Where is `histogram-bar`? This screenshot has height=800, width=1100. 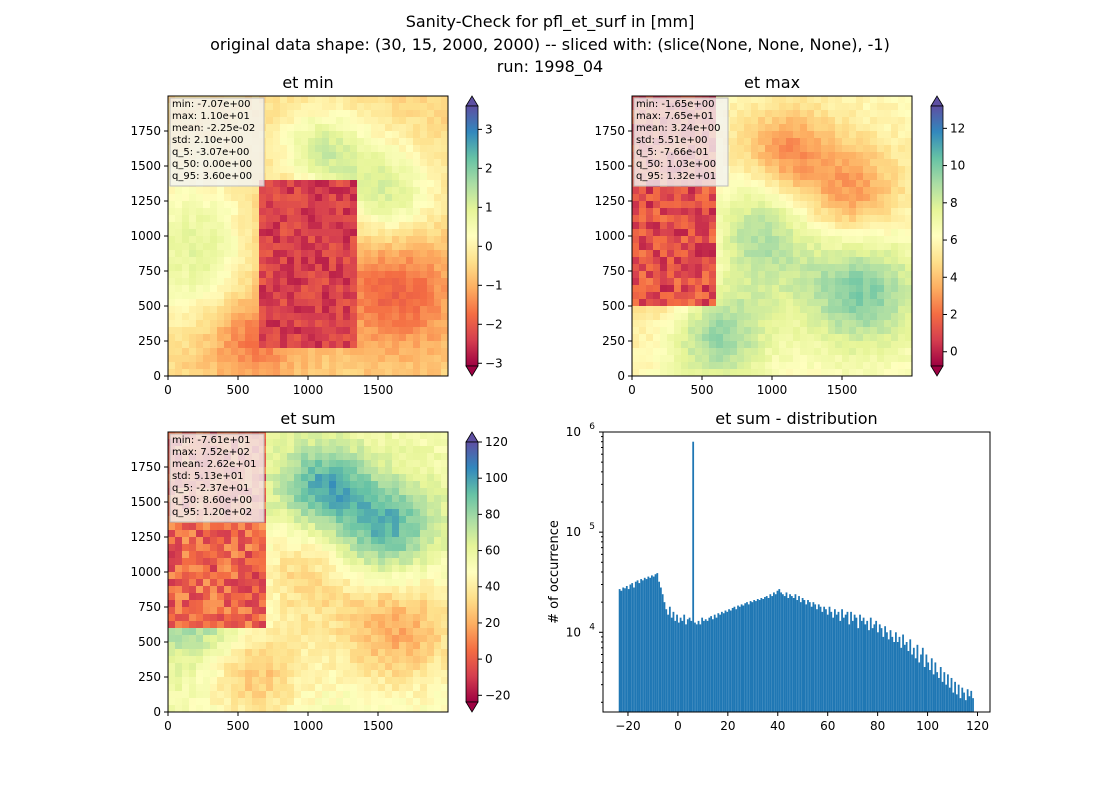 histogram-bar is located at coordinates (625, 650).